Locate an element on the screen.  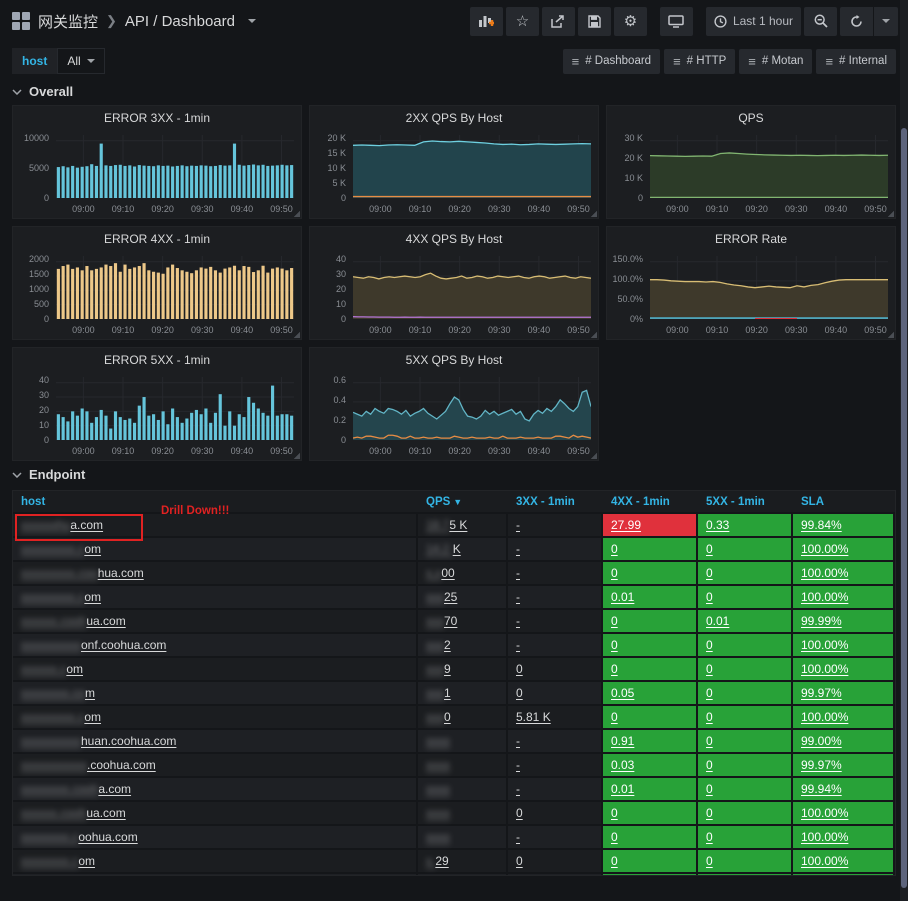
panel-title: ERROR Rate is located at coordinates (751, 239).